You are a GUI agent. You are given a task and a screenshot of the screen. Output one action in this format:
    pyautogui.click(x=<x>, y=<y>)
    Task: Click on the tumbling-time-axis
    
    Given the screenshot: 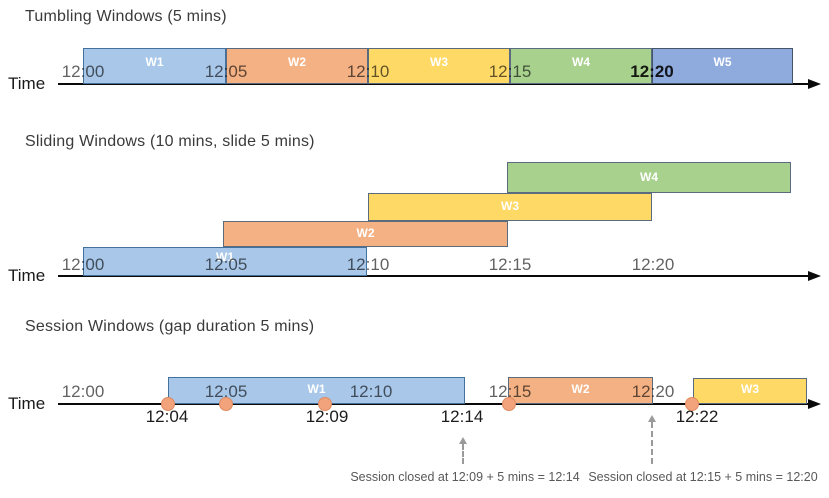 What is the action you would take?
    pyautogui.click(x=433, y=84)
    